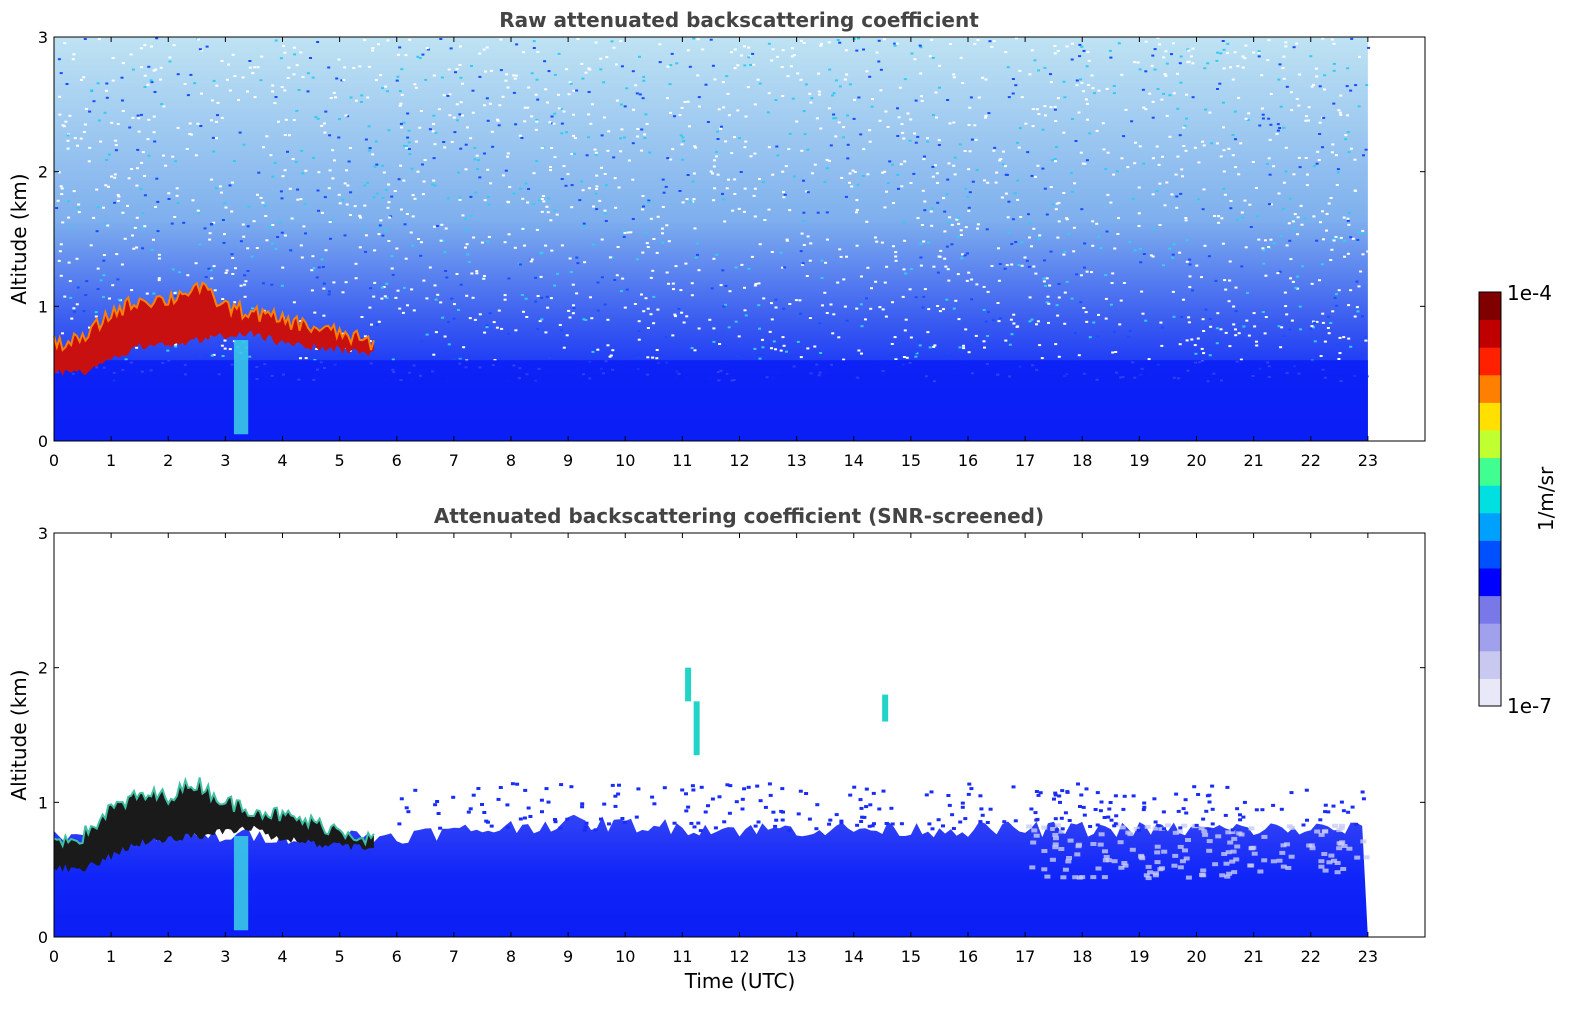  I want to click on colorbar: 1e-4 1e-7 1/m/sr, so click(1518, 499).